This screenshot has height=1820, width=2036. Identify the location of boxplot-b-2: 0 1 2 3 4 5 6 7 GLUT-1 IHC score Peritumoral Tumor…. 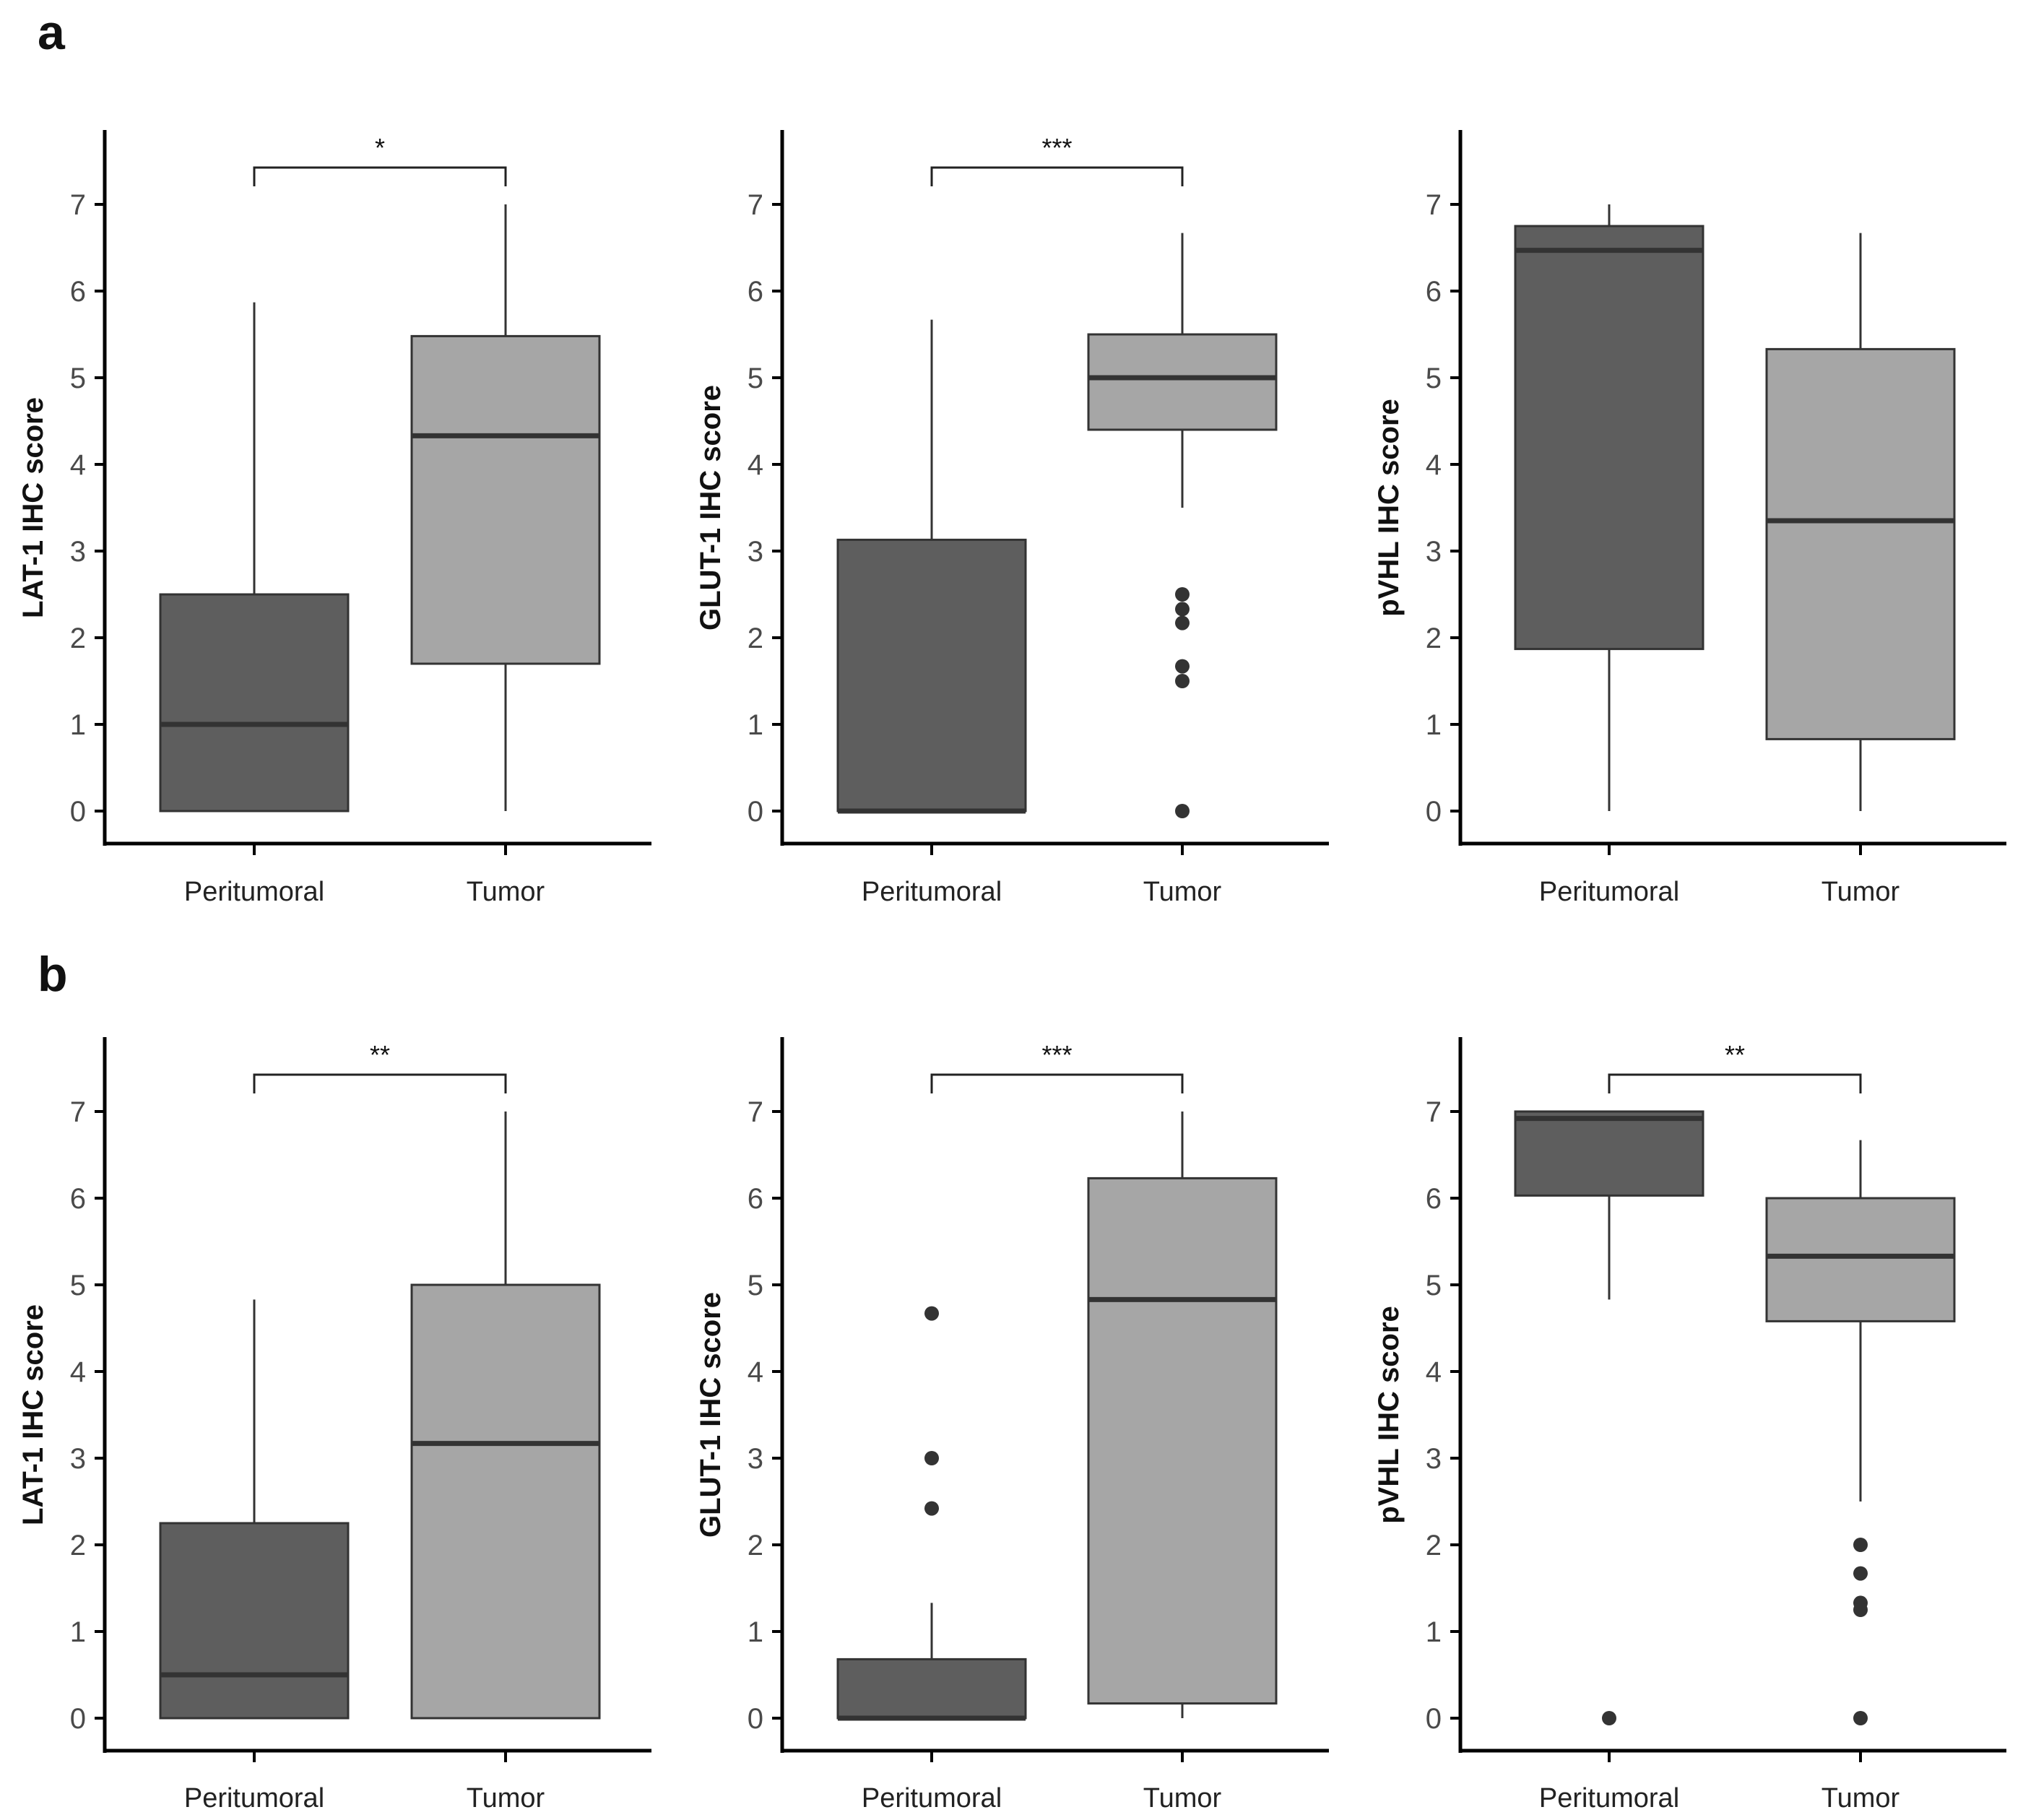
(1012, 1425).